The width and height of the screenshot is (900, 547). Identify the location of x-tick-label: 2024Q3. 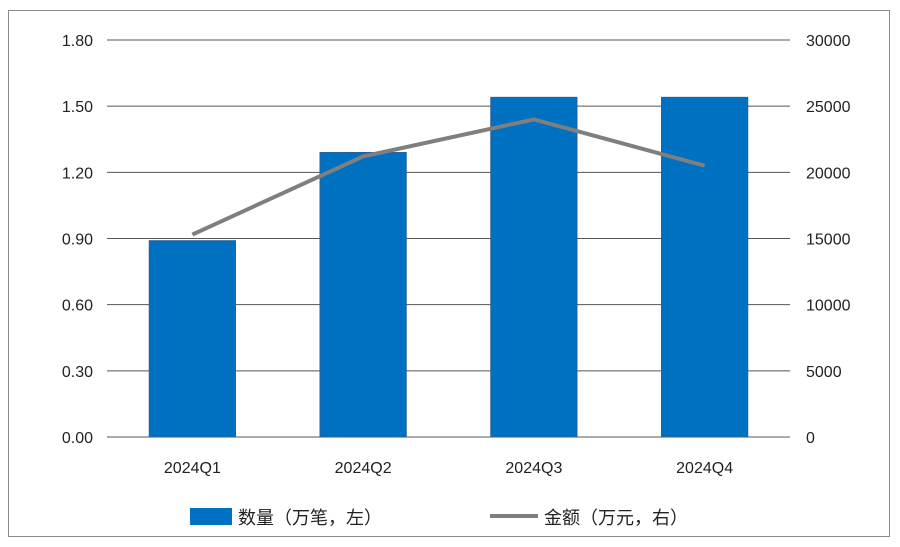
(533, 468).